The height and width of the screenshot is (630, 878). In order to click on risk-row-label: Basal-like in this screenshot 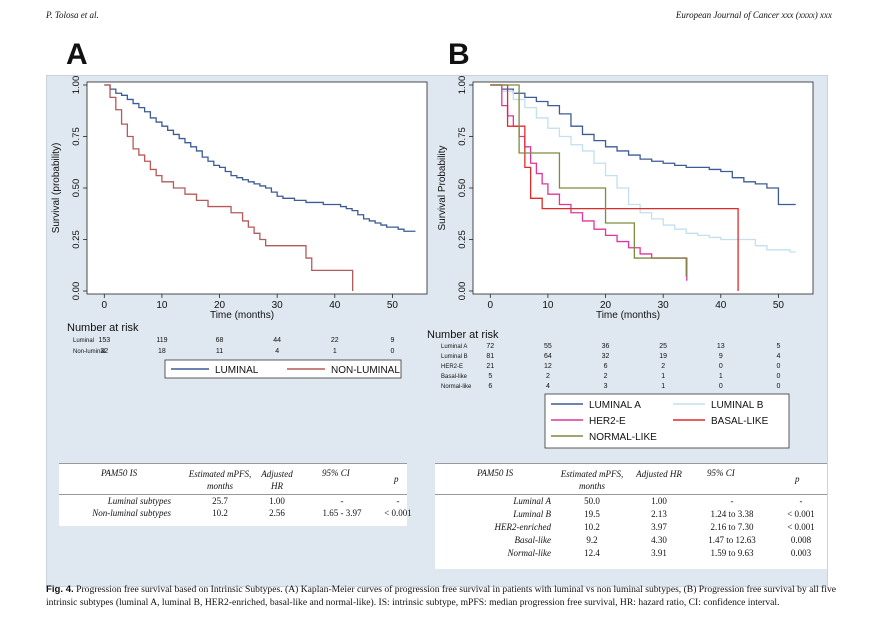, I will do `click(454, 377)`.